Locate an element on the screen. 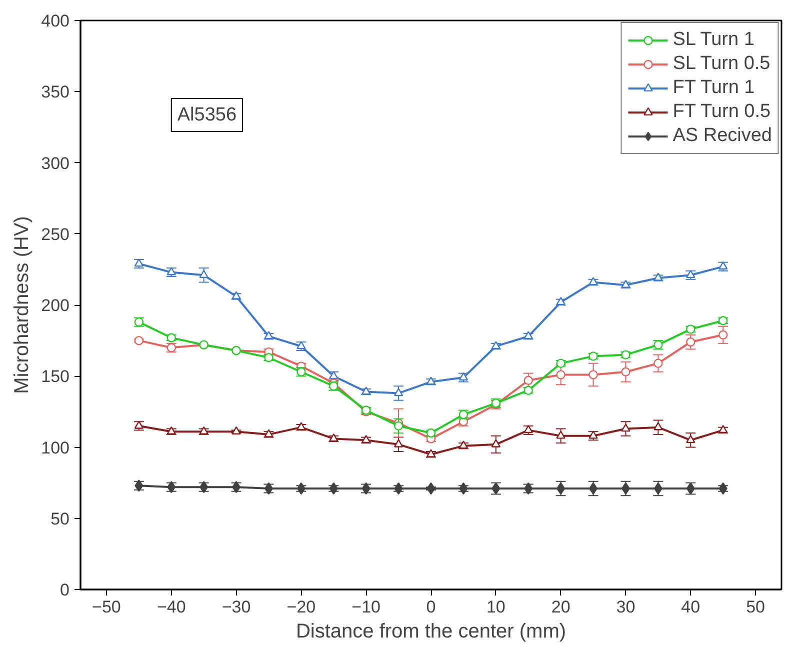 The width and height of the screenshot is (786, 659). y-tick-label: 400 is located at coordinates (55, 21).